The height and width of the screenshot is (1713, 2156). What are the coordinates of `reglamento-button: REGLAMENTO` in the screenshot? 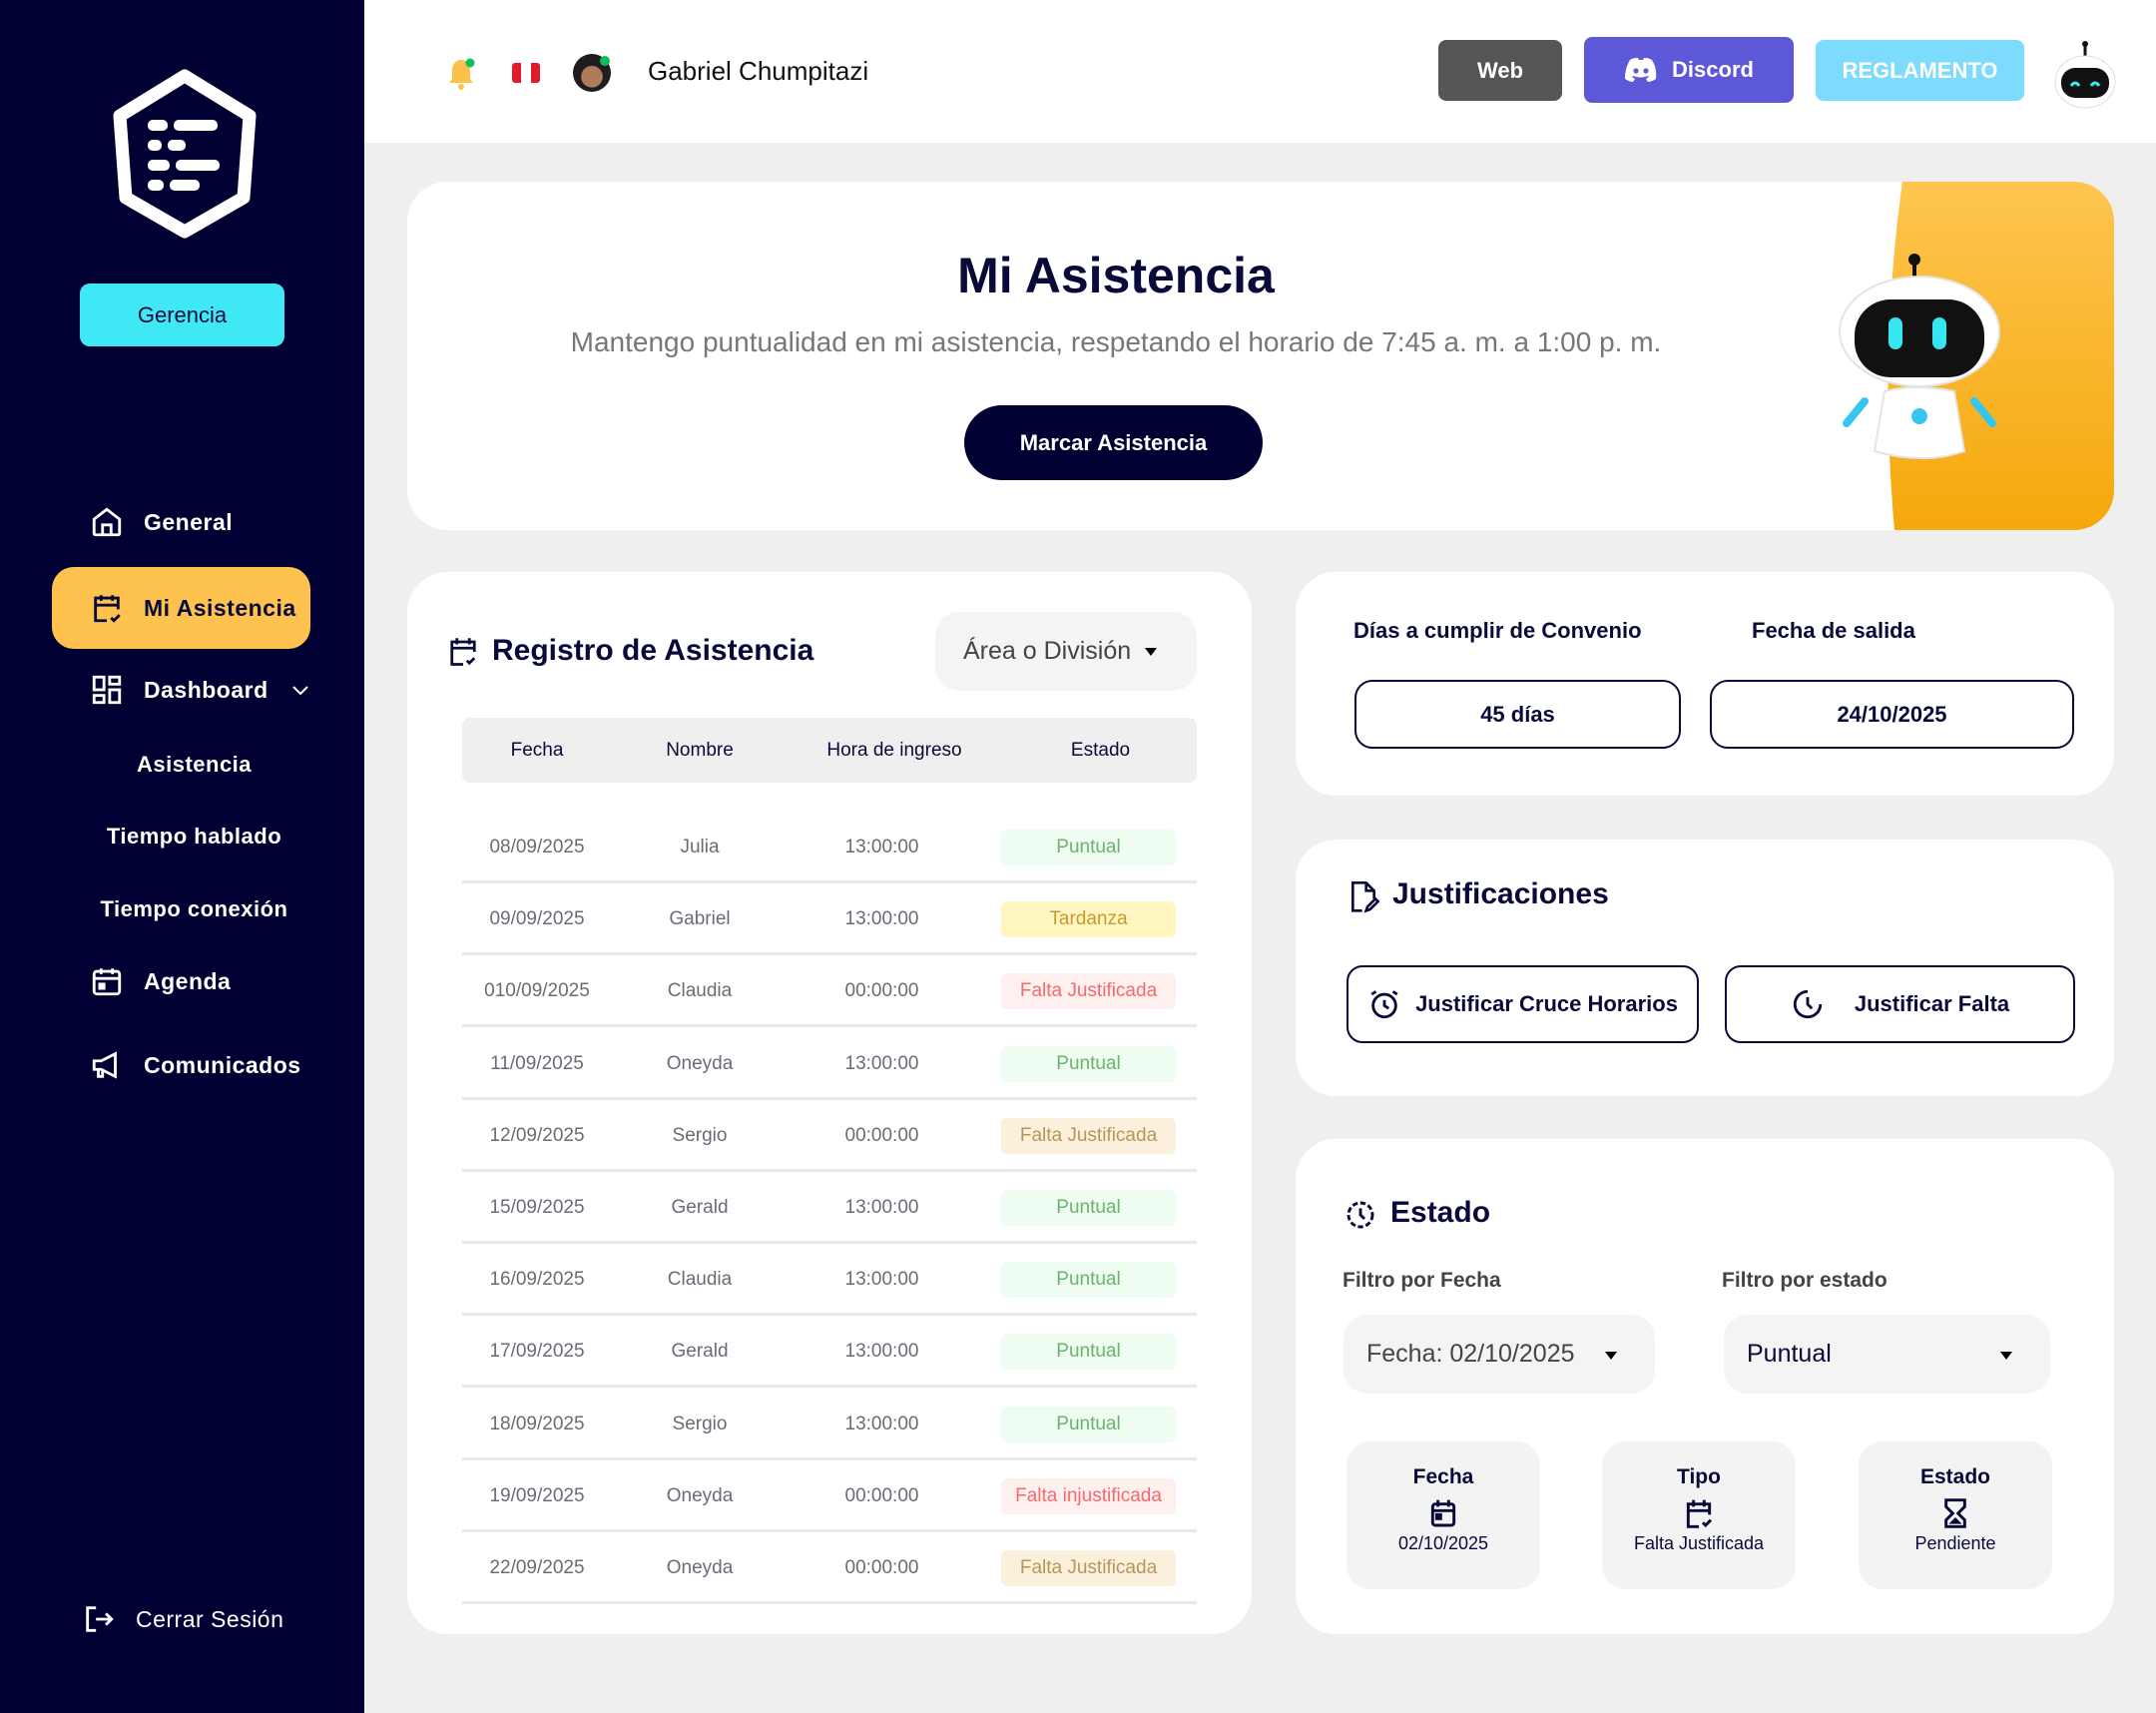 It's located at (1920, 71).